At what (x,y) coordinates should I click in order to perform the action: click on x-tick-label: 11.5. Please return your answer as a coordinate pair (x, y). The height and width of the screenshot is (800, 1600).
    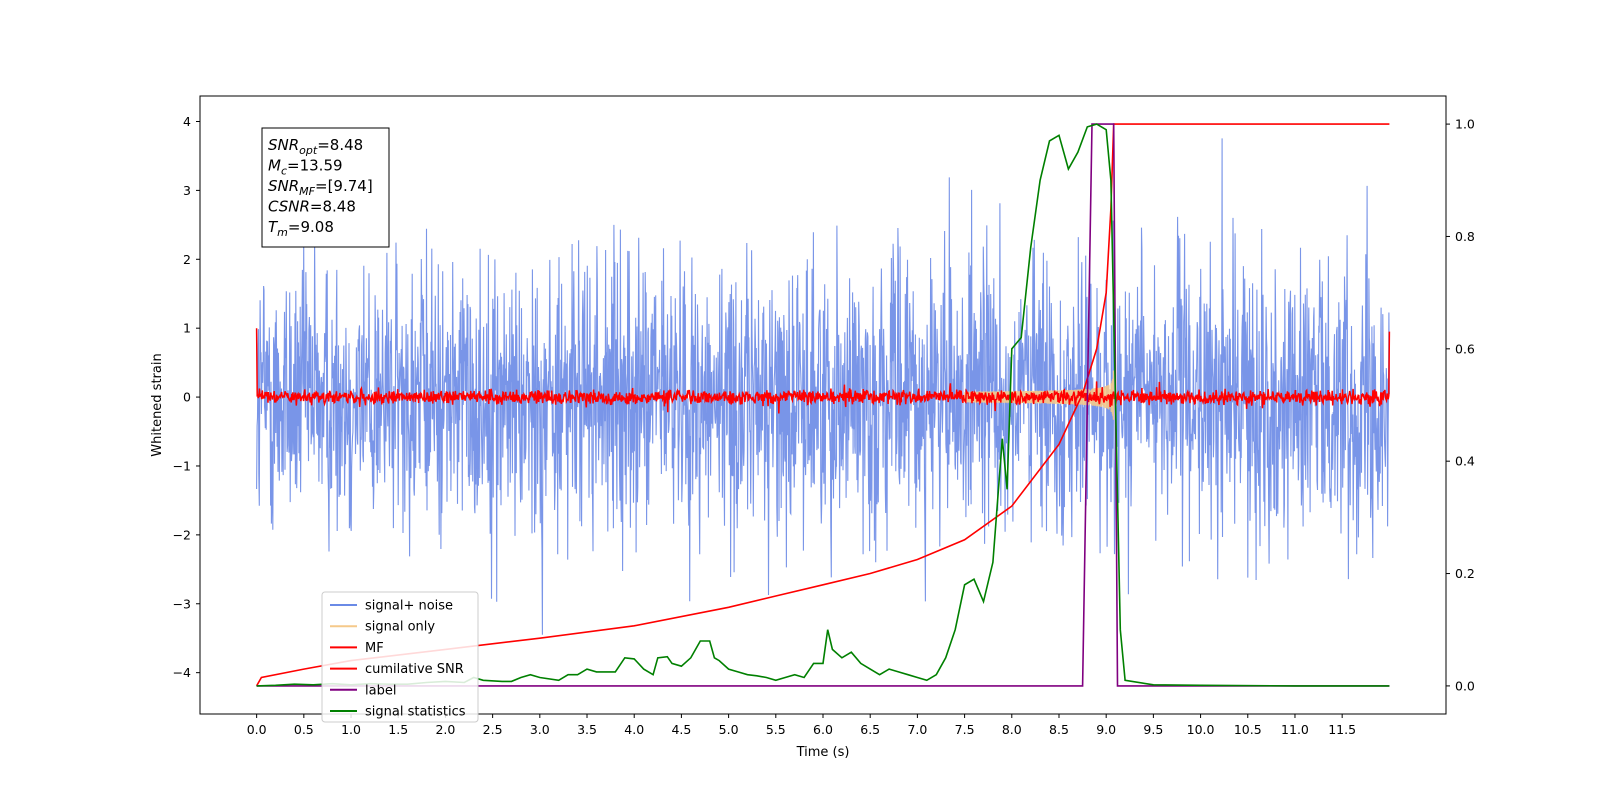
    Looking at the image, I should click on (1342, 729).